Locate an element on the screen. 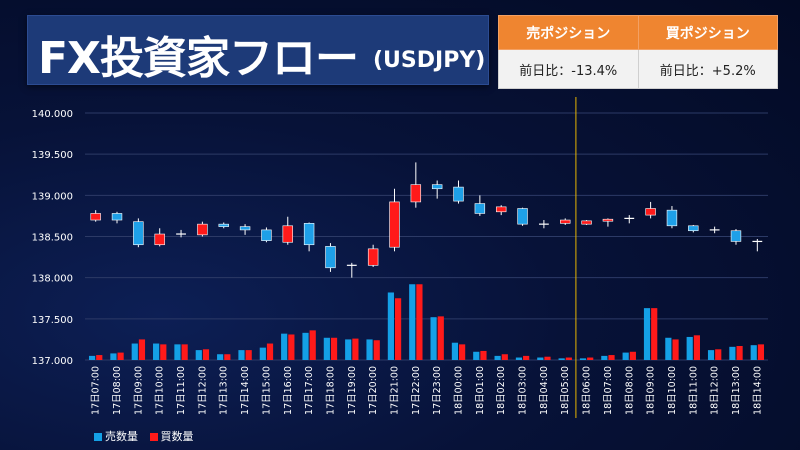 The height and width of the screenshot is (450, 800). x-tick-label: 17日13:00 is located at coordinates (224, 390).